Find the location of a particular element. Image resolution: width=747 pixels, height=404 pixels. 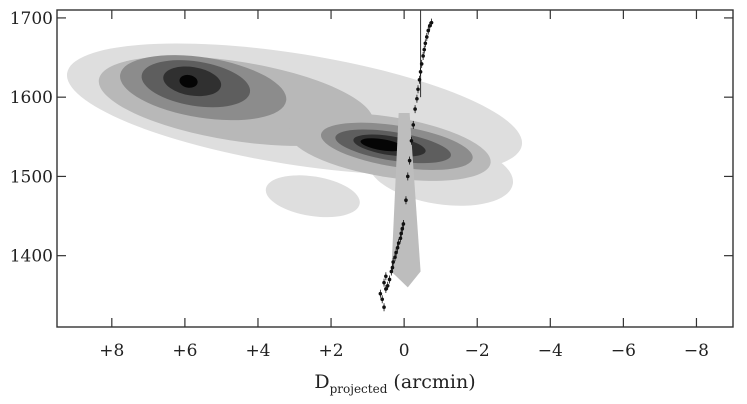

x-tick-label-1: +6 is located at coordinates (184, 351).